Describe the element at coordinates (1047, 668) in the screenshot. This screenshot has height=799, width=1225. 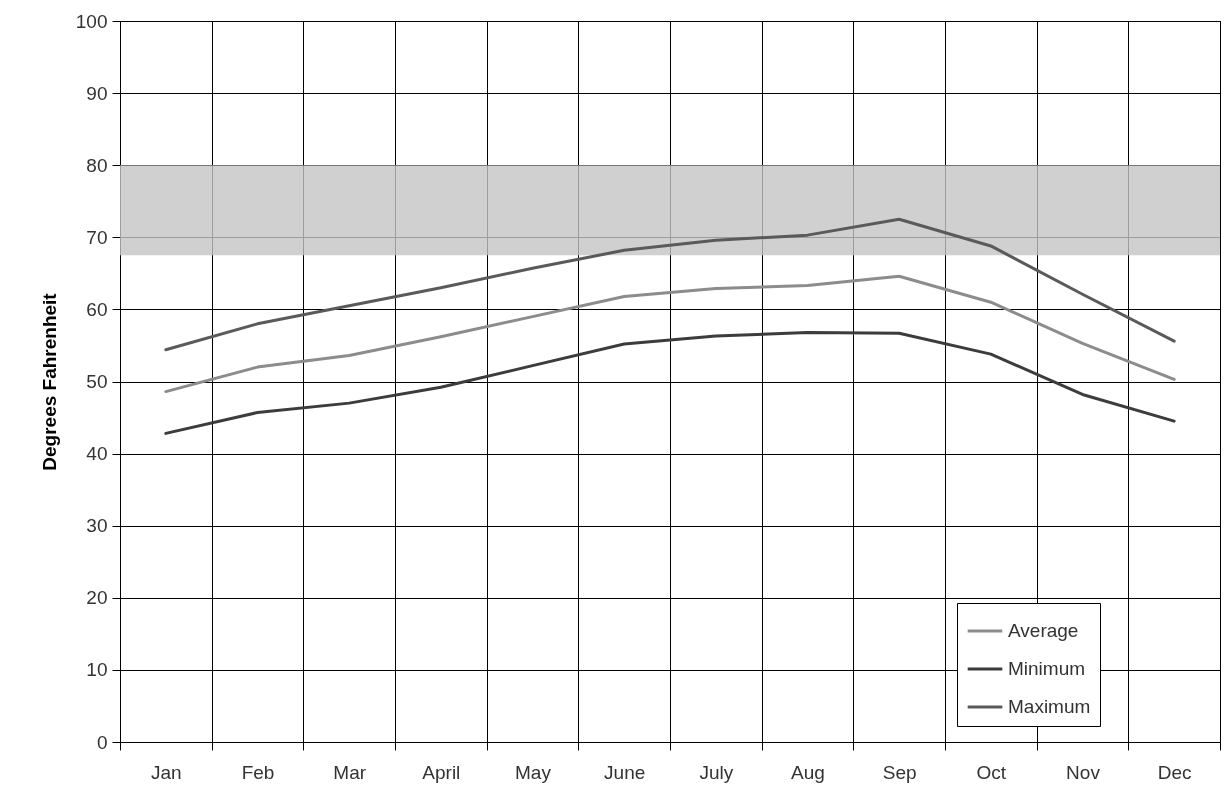
I see `legend-label: Minimum` at that location.